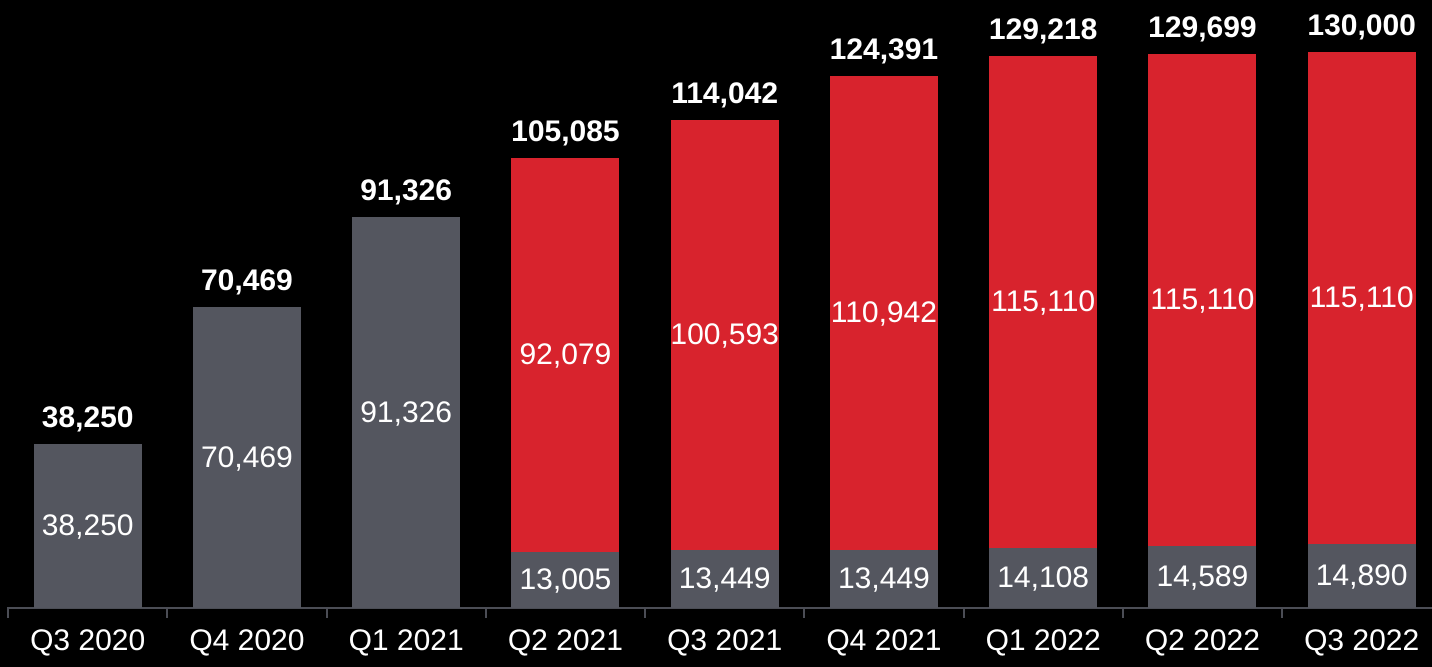  I want to click on x-axis-label: Q3 2021, so click(725, 640).